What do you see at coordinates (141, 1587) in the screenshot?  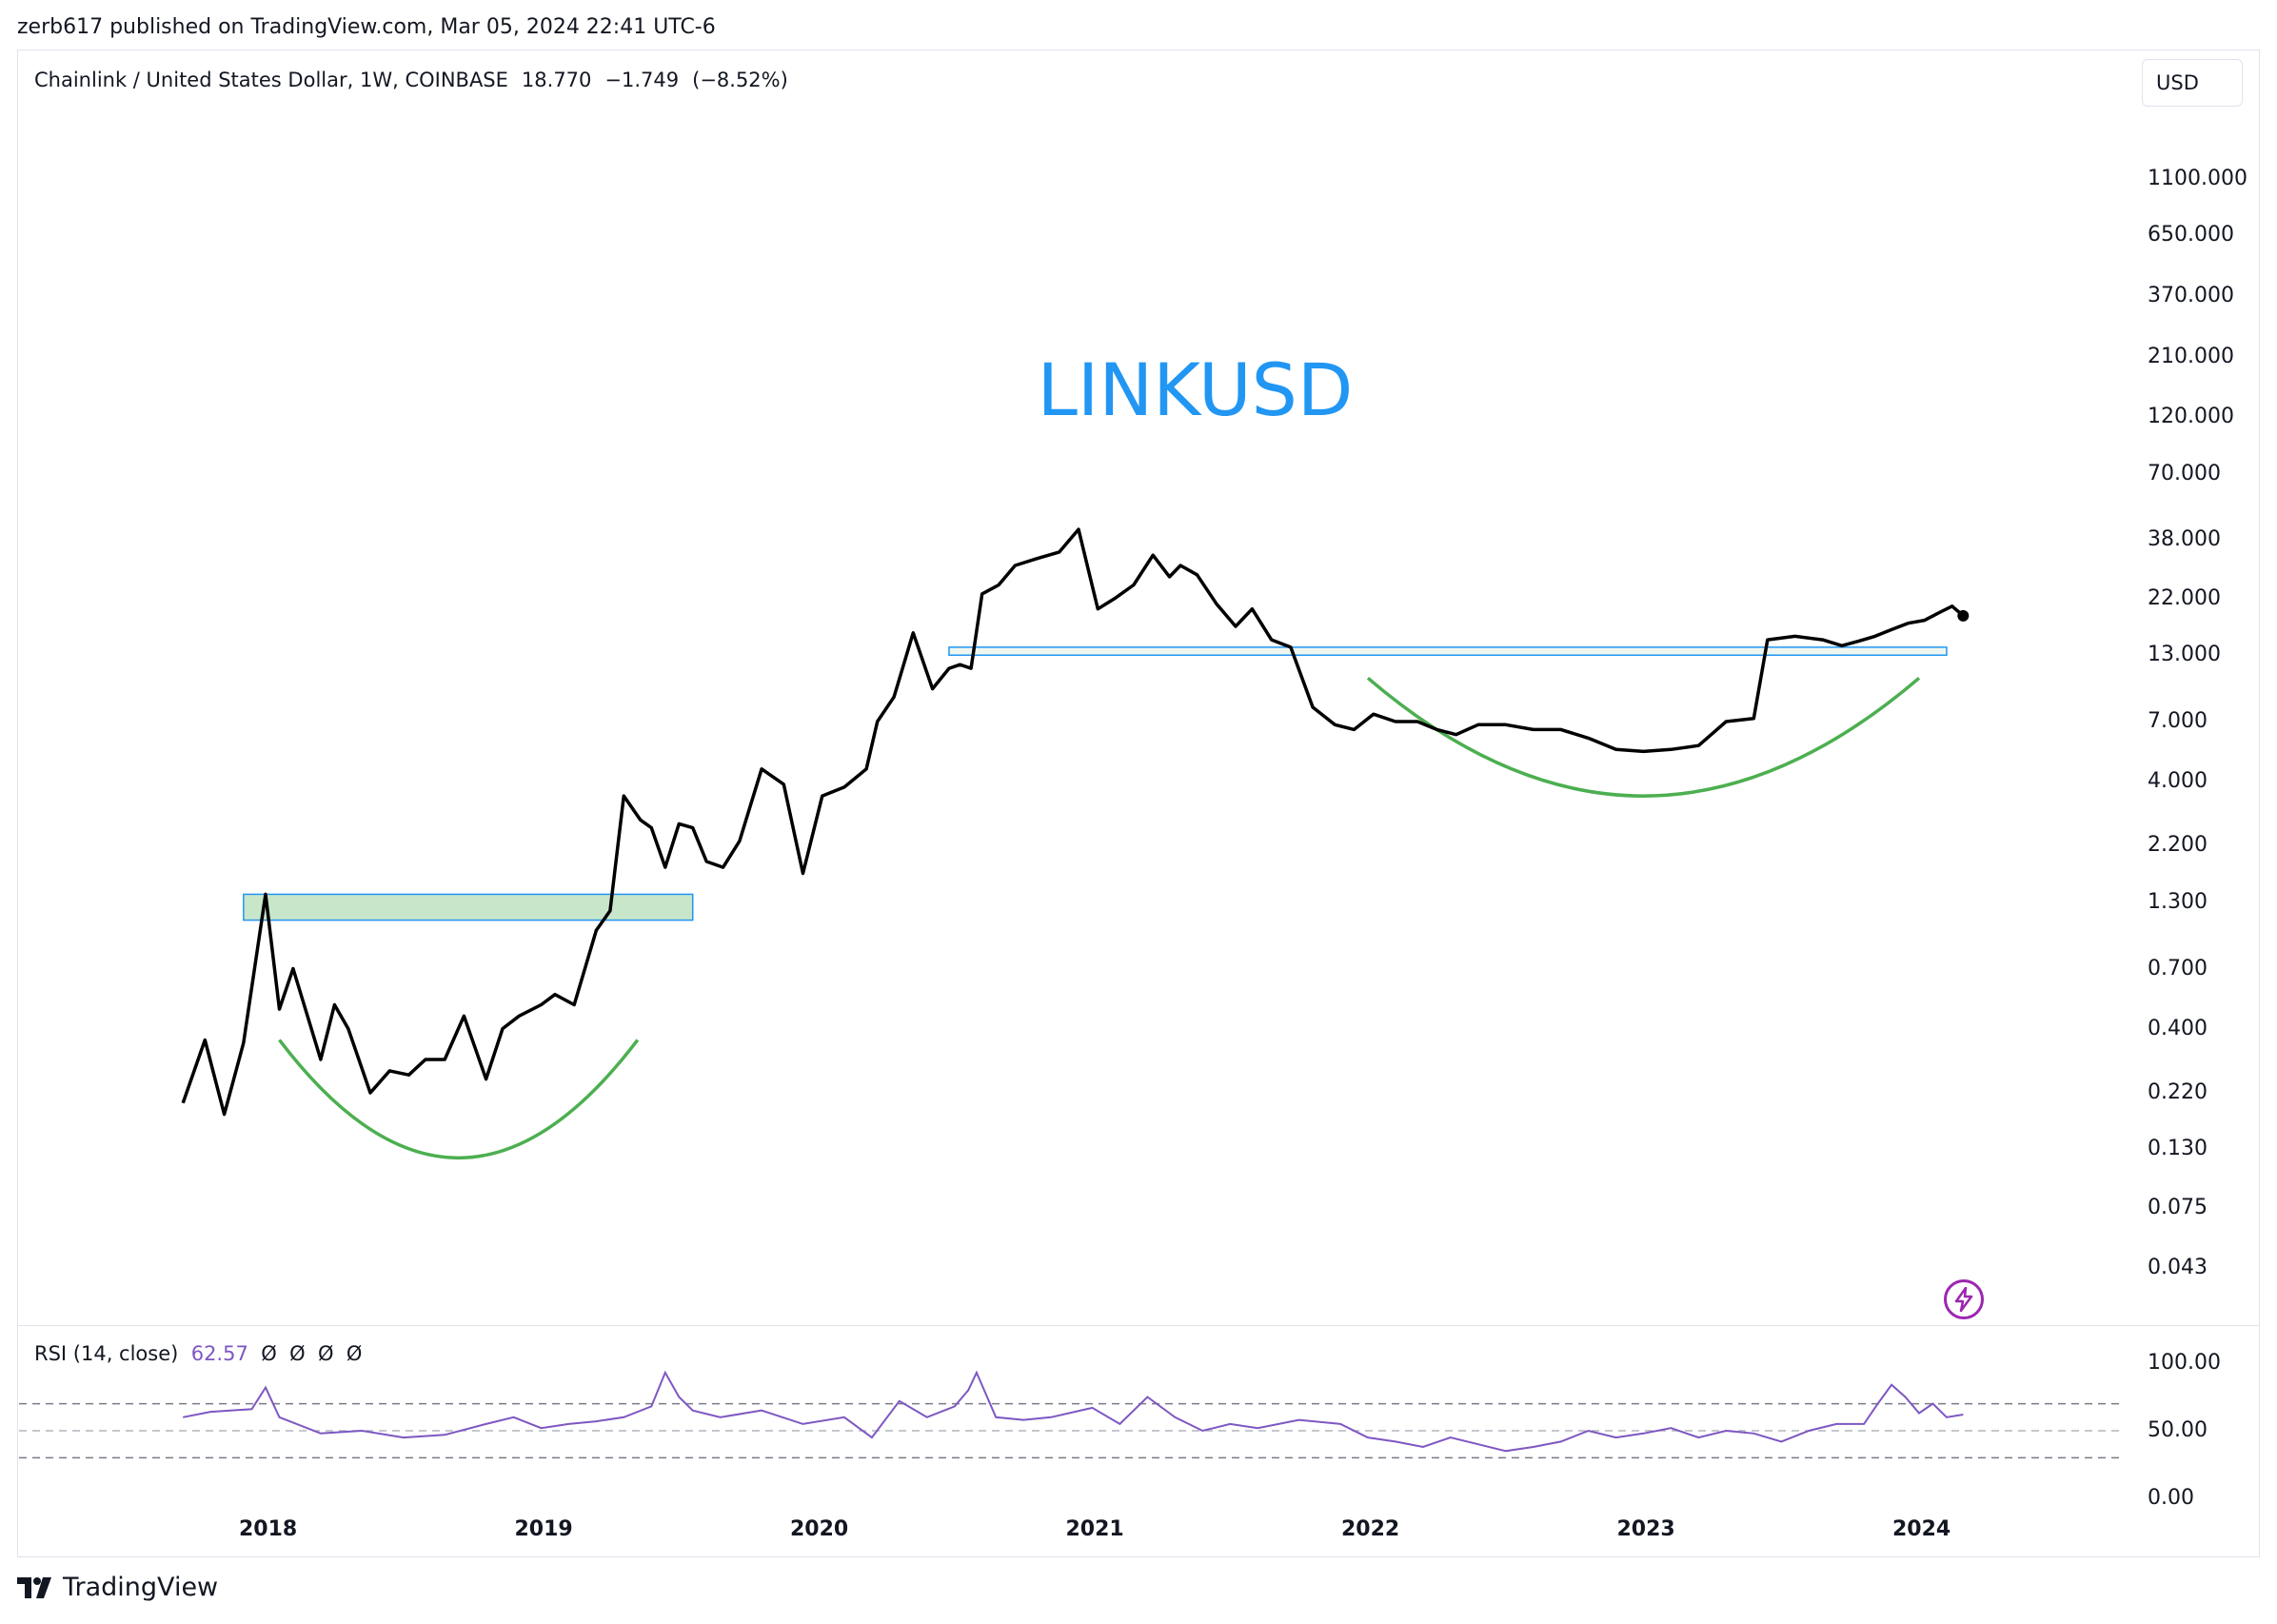 I see `tradingview-logo-text: TradingView` at bounding box center [141, 1587].